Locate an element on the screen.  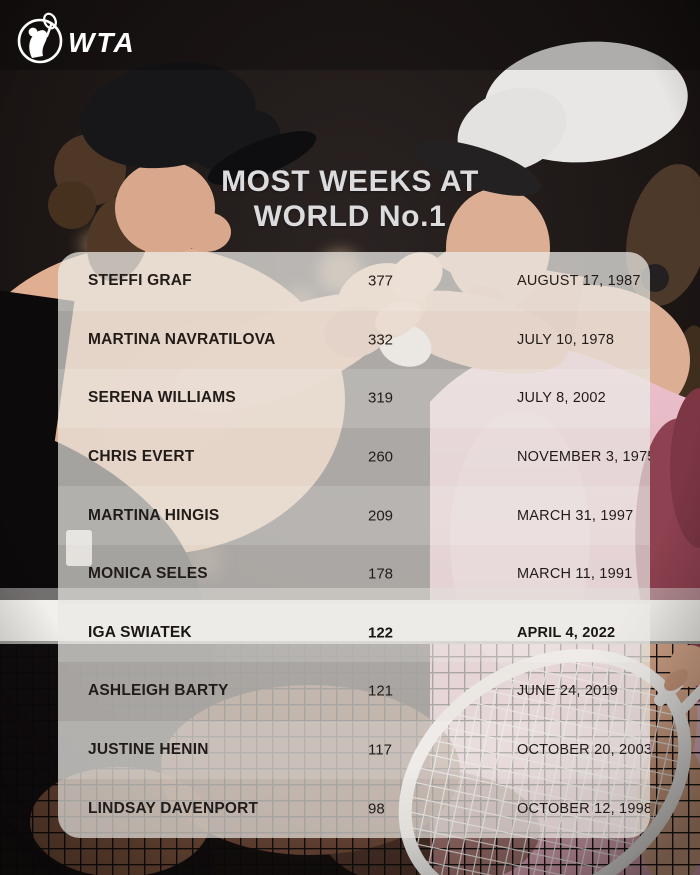
table-row: MONICA SELES 178 MARCH 11, 1991 is located at coordinates (354, 574).